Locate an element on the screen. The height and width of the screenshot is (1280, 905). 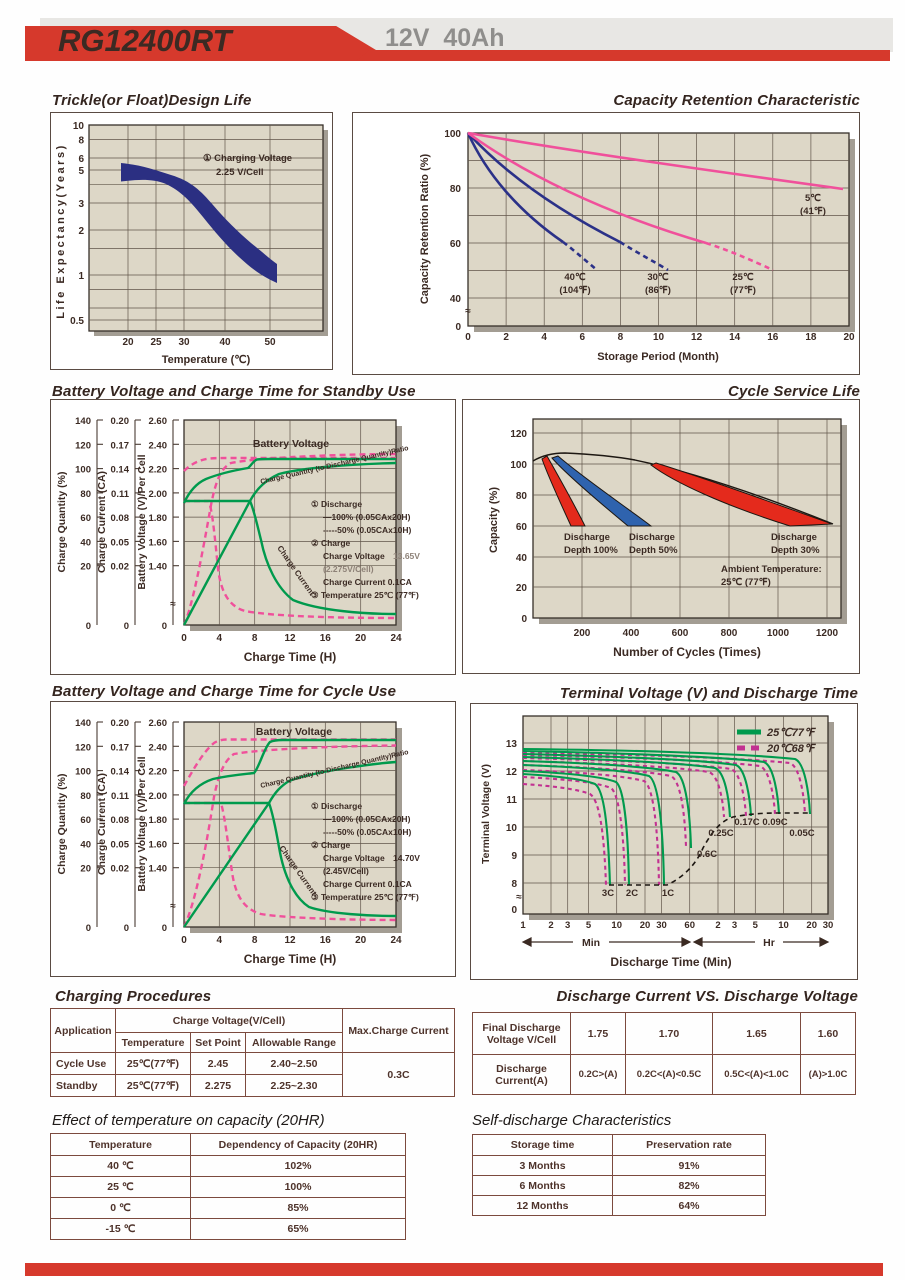
a2-tick: 0.05 is located at coordinates (120, 542).